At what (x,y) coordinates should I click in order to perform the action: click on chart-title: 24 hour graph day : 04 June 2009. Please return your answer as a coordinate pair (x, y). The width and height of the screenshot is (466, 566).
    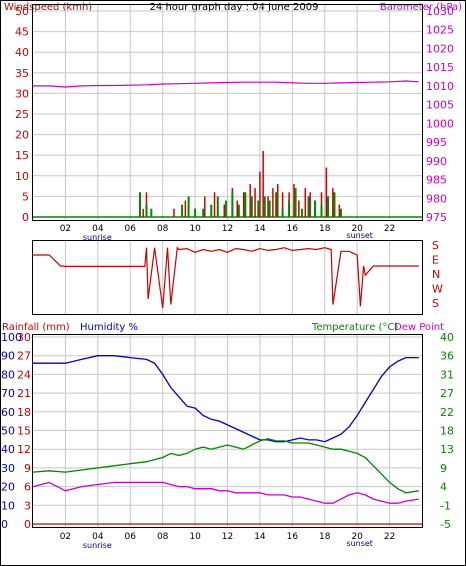
    Looking at the image, I should click on (234, 7).